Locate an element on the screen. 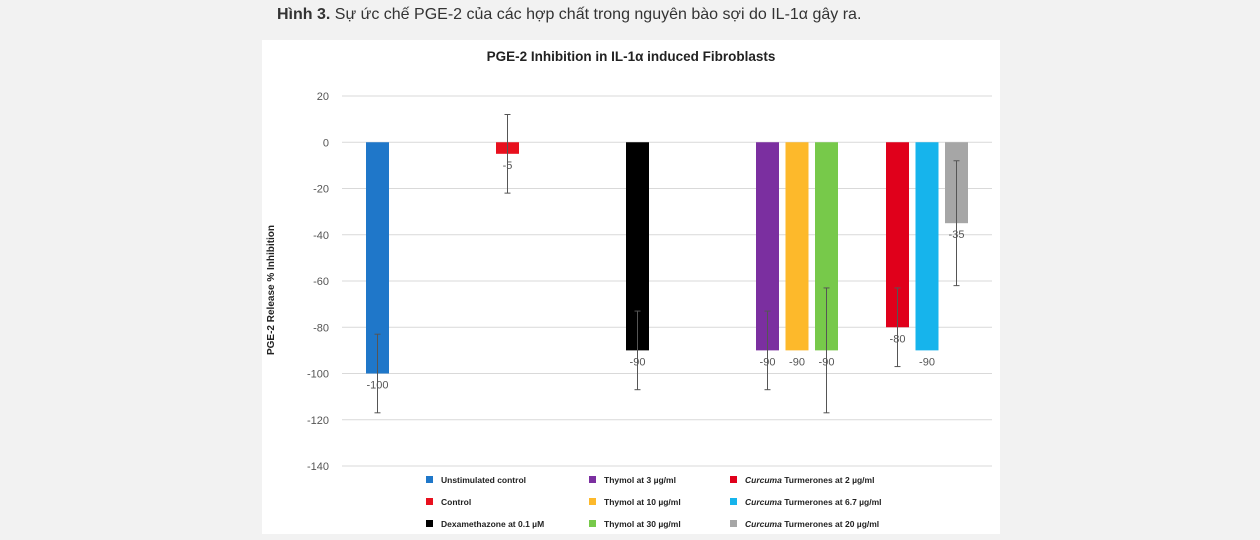 The width and height of the screenshot is (1260, 540). legend-label: Thymol at 3 µg/ml is located at coordinates (640, 480).